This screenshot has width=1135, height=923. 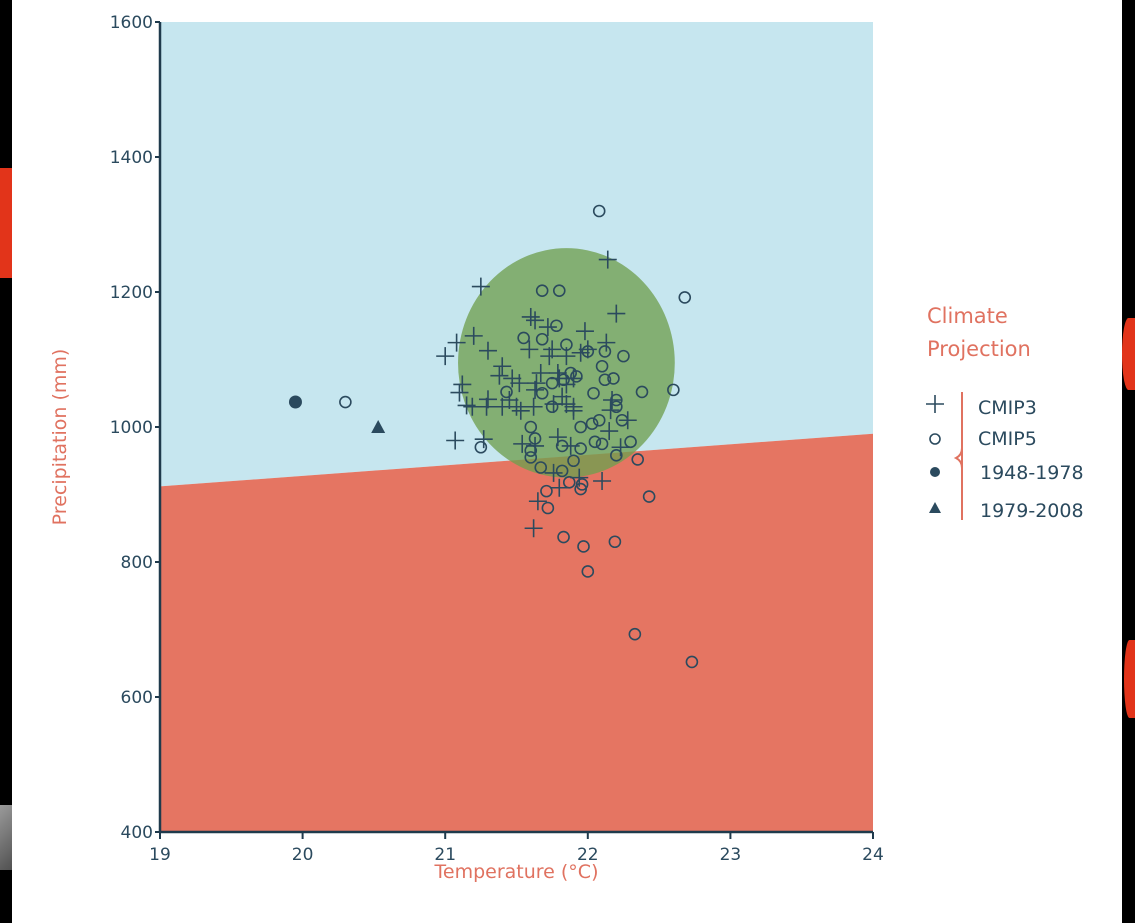 What do you see at coordinates (1032, 473) in the screenshot?
I see `legend-label-1948-1978: 1948-1978` at bounding box center [1032, 473].